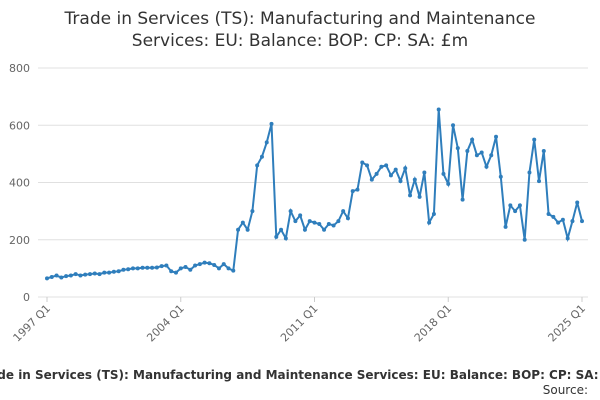 This screenshot has height=400, width=600. Describe the element at coordinates (567, 323) in the screenshot. I see `x-tick-label: 2025 Q1` at that location.